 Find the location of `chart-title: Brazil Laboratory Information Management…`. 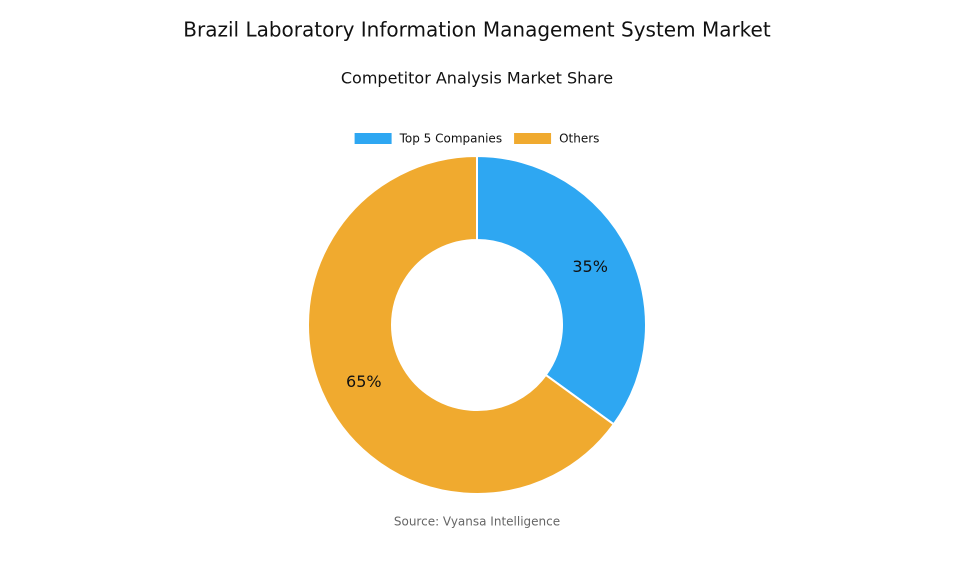

chart-title: Brazil Laboratory Information Management… is located at coordinates (477, 30).